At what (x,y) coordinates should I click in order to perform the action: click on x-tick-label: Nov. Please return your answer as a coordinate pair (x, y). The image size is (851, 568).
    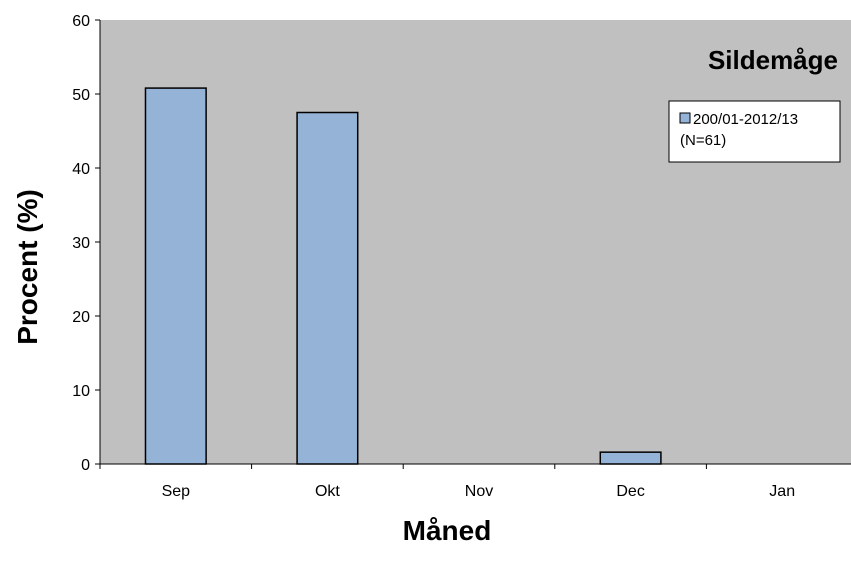
    Looking at the image, I should click on (479, 491).